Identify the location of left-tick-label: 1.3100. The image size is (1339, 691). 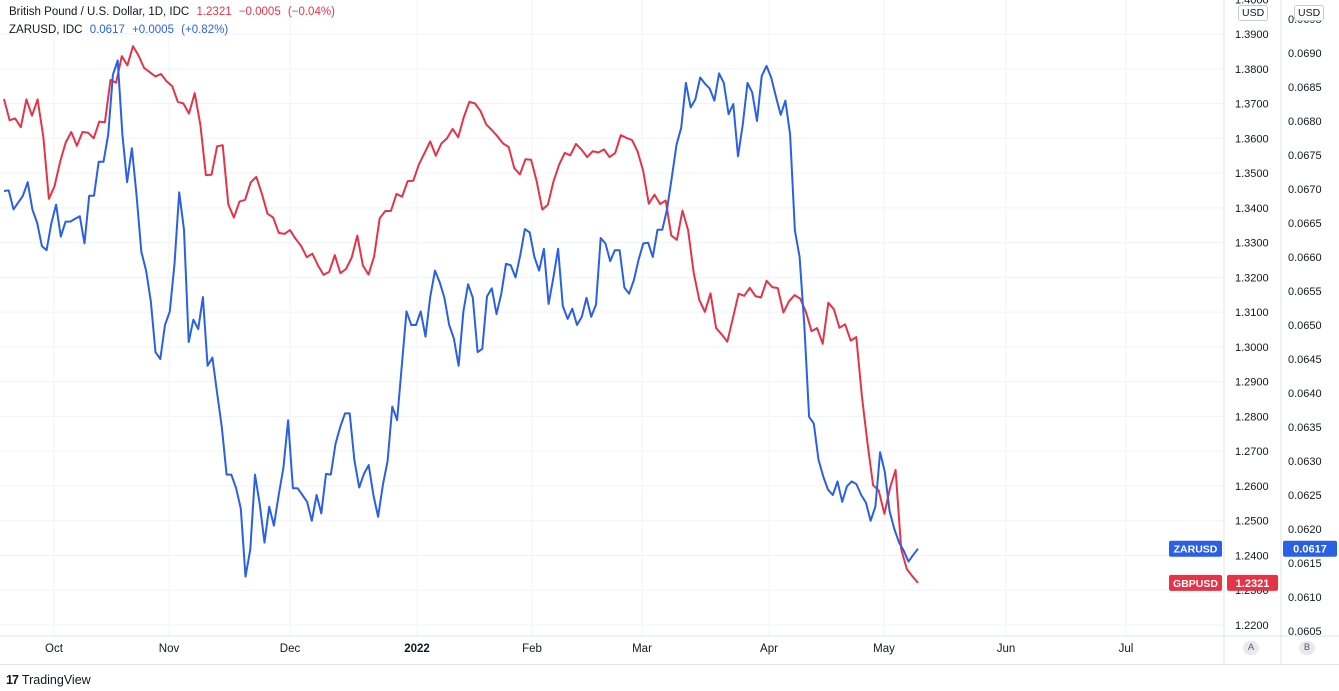
(1252, 313).